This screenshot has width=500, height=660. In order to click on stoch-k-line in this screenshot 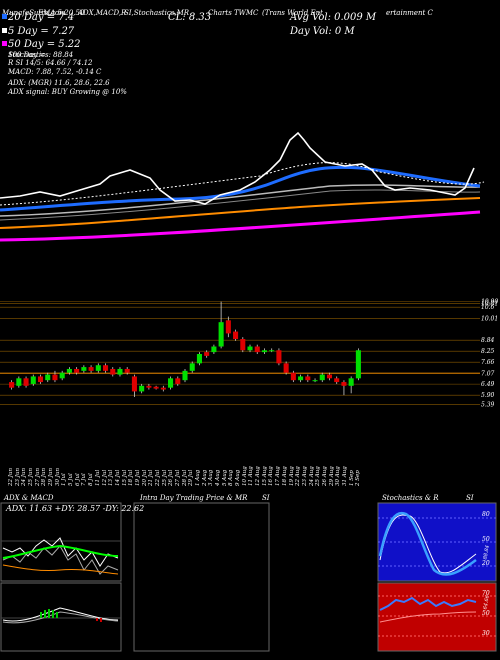, I will do `click(427, 543)`.